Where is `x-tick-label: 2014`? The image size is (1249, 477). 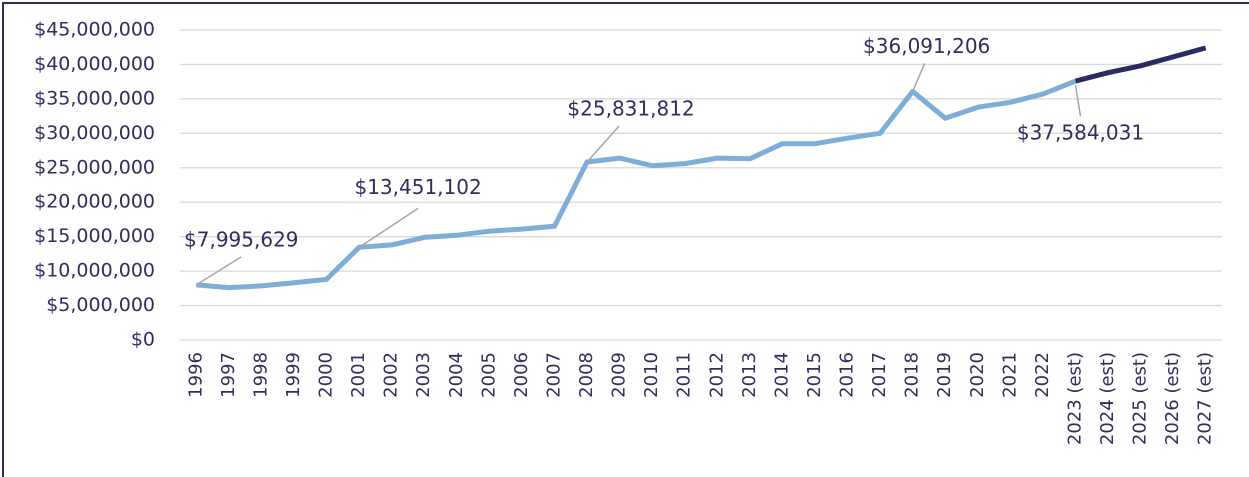 x-tick-label: 2014 is located at coordinates (781, 375).